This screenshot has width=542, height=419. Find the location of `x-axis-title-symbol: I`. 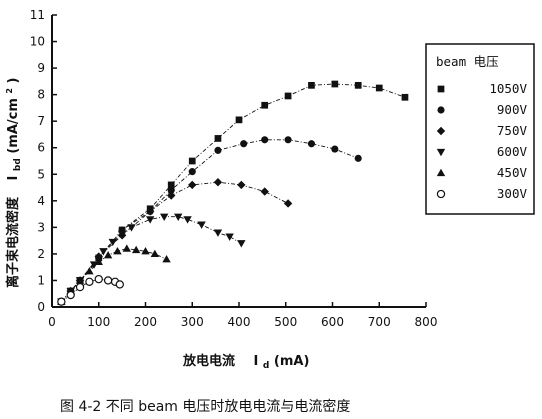

x-axis-title-symbol: I is located at coordinates (256, 361).